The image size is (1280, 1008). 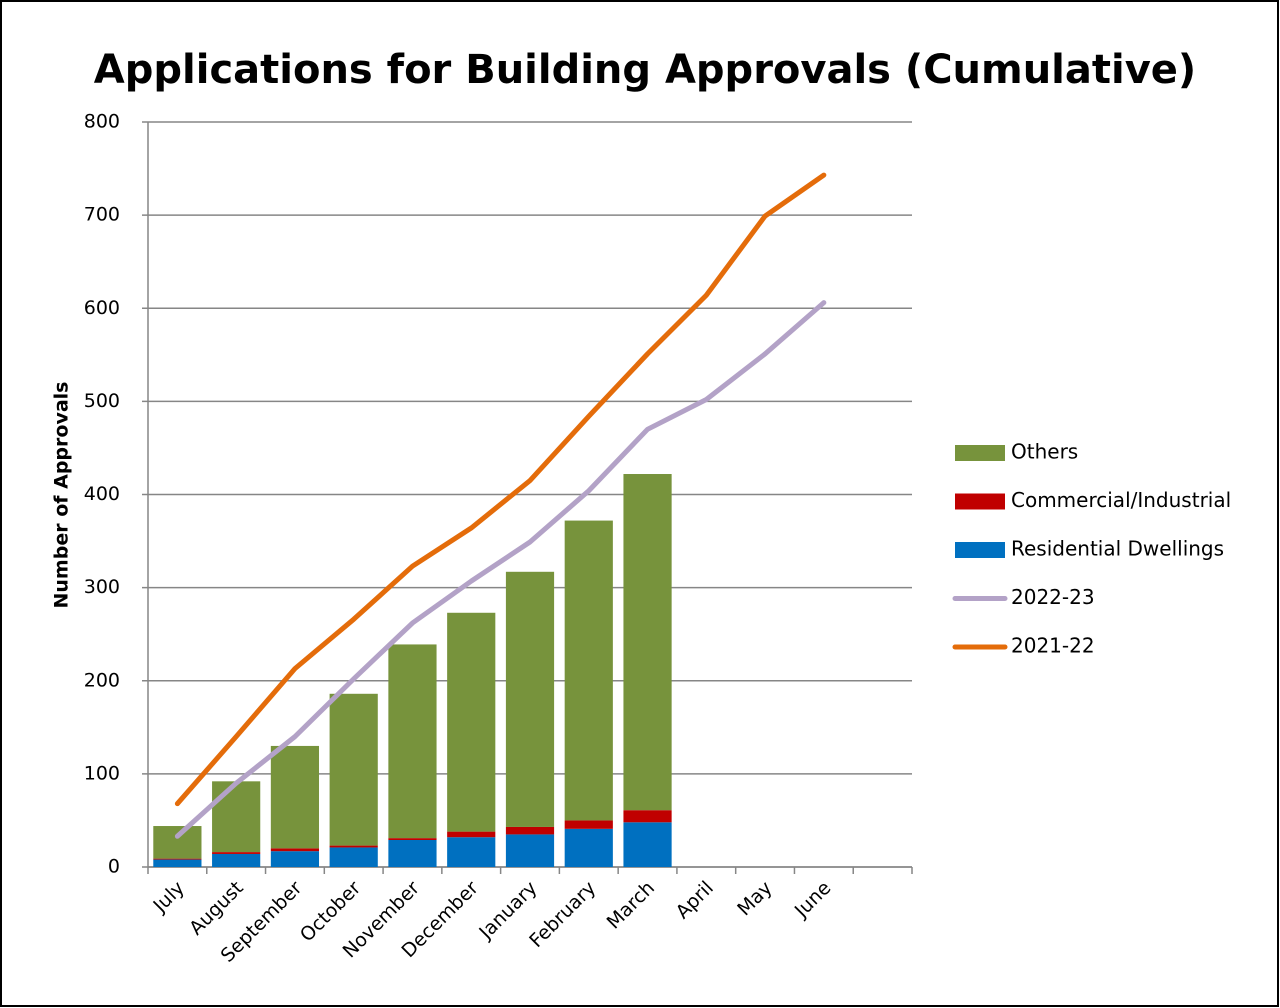 What do you see at coordinates (102, 122) in the screenshot?
I see `y-tick-label: 800` at bounding box center [102, 122].